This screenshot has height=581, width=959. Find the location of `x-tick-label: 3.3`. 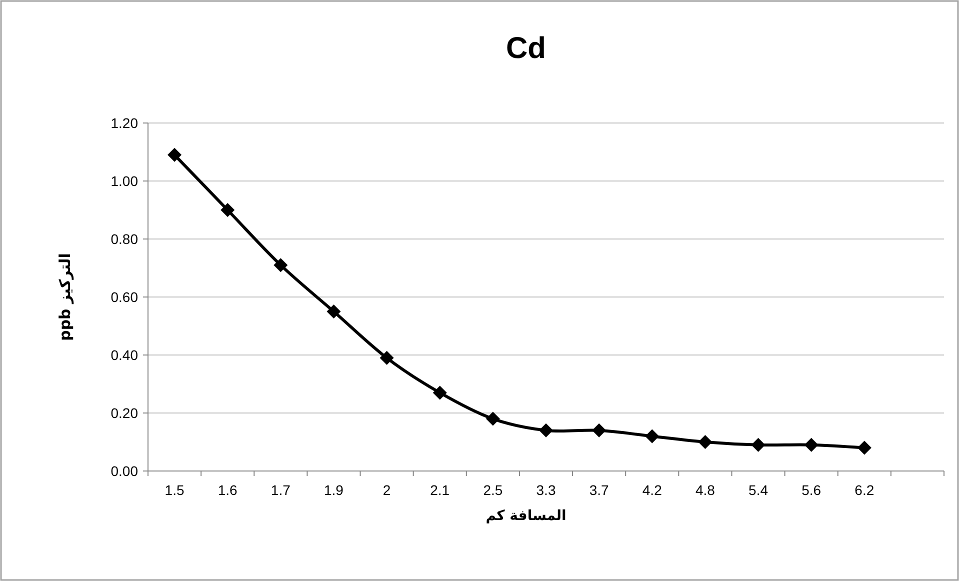

x-tick-label: 3.3 is located at coordinates (546, 490).